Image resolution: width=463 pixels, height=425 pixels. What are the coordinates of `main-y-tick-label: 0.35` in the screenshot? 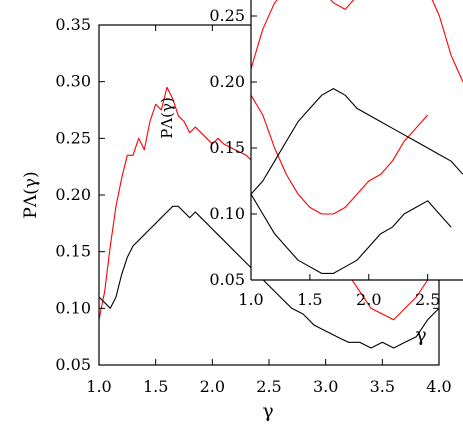 It's located at (73, 24).